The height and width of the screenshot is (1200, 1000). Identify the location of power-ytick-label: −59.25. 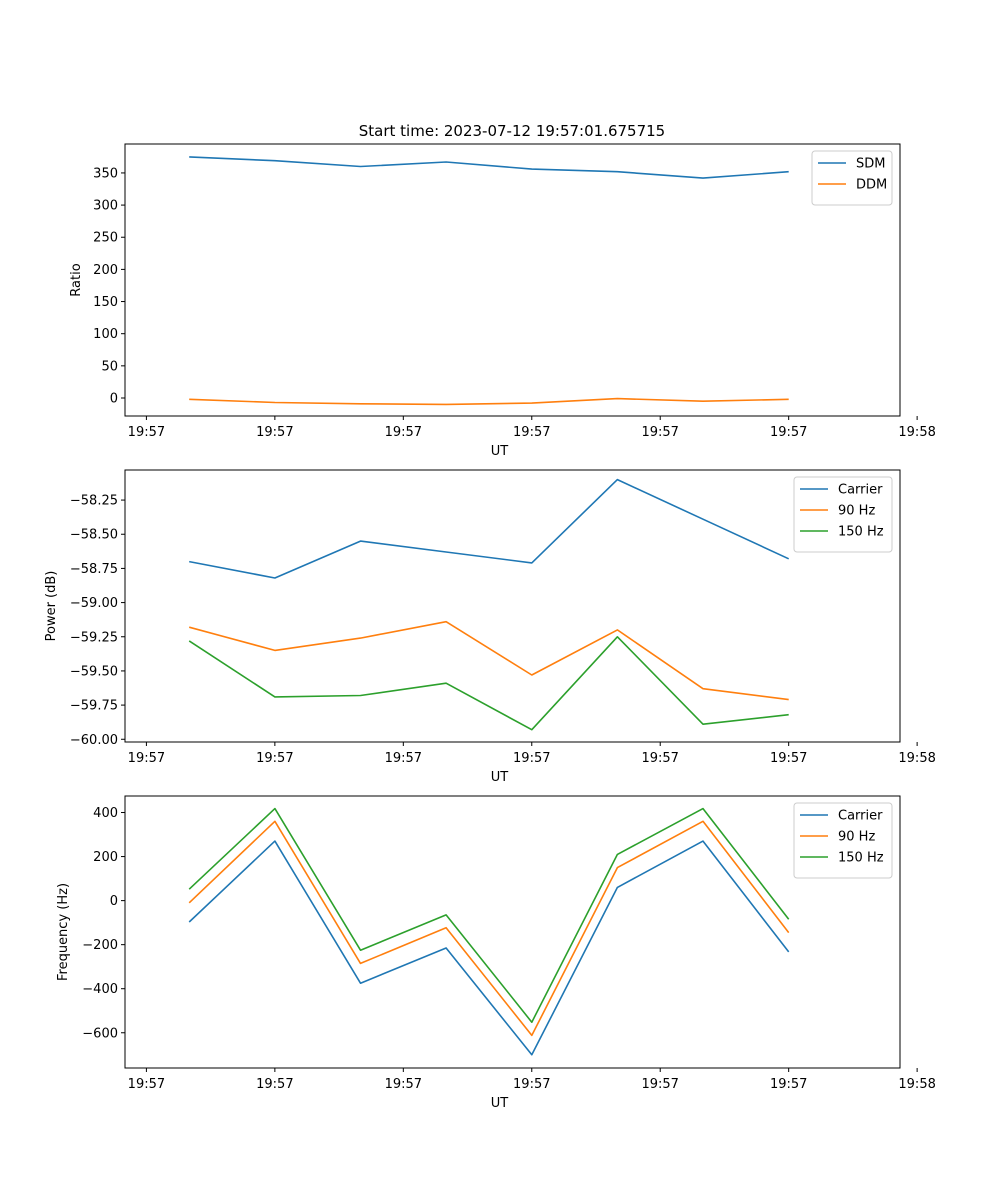
(94, 637).